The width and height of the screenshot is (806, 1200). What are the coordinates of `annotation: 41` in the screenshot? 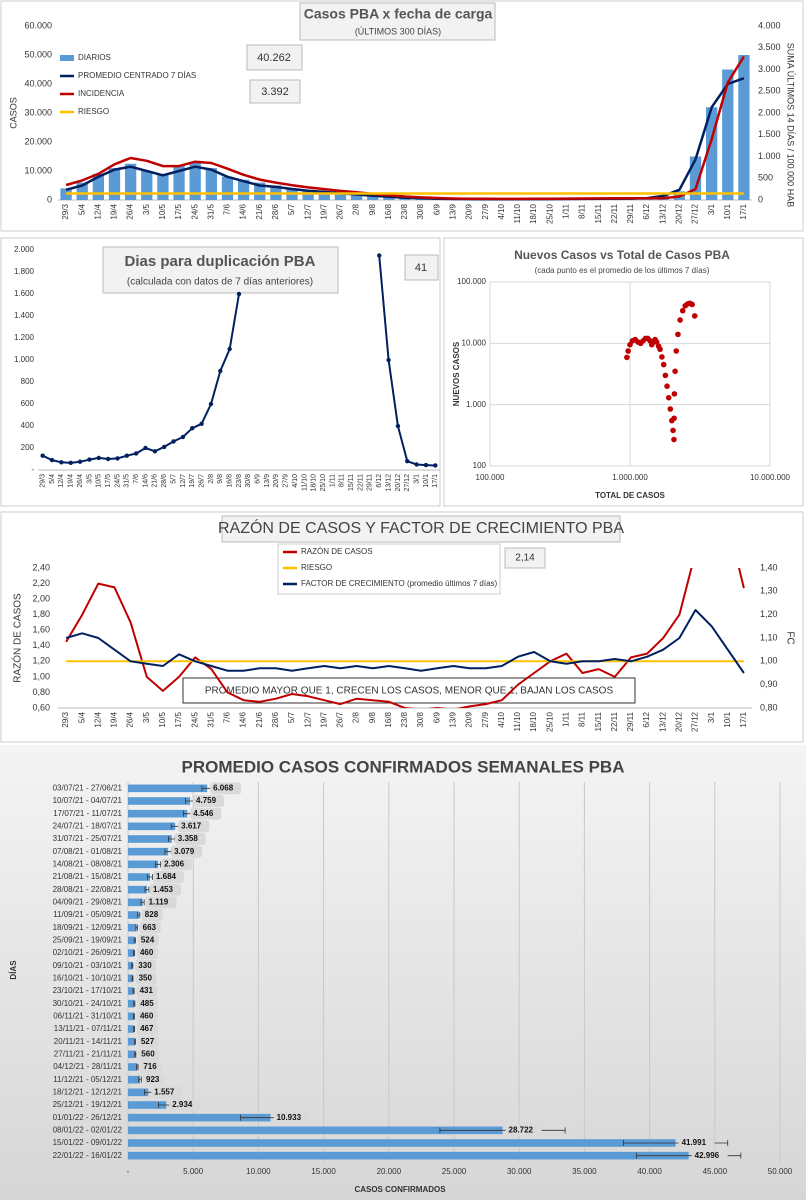 It's located at (421, 268).